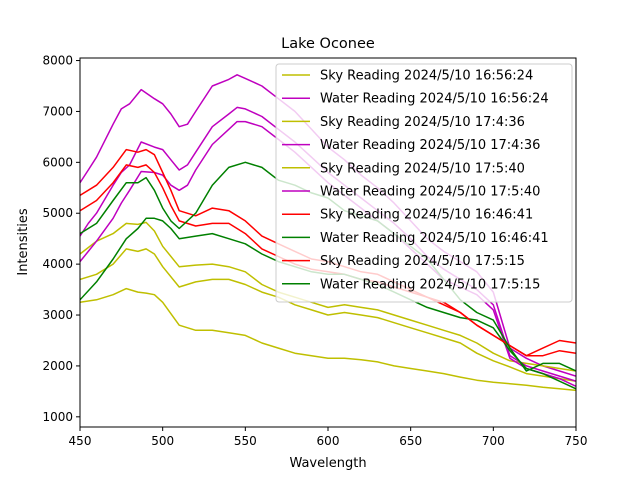 This screenshot has width=640, height=480. What do you see at coordinates (57, 315) in the screenshot?
I see `y-tick-label: 3000` at bounding box center [57, 315].